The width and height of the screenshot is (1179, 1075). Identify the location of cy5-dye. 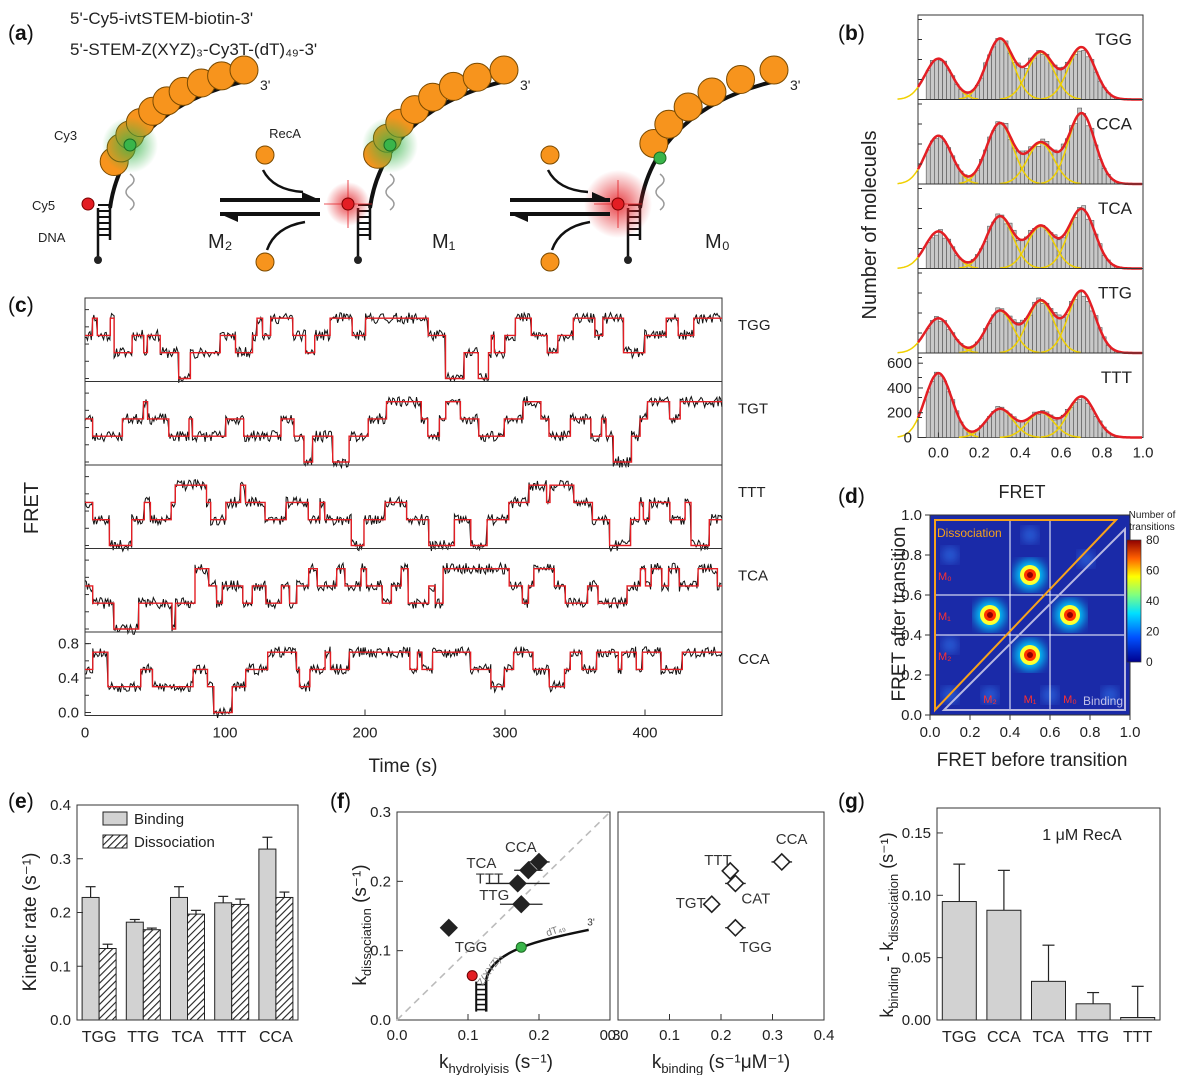
(618, 204).